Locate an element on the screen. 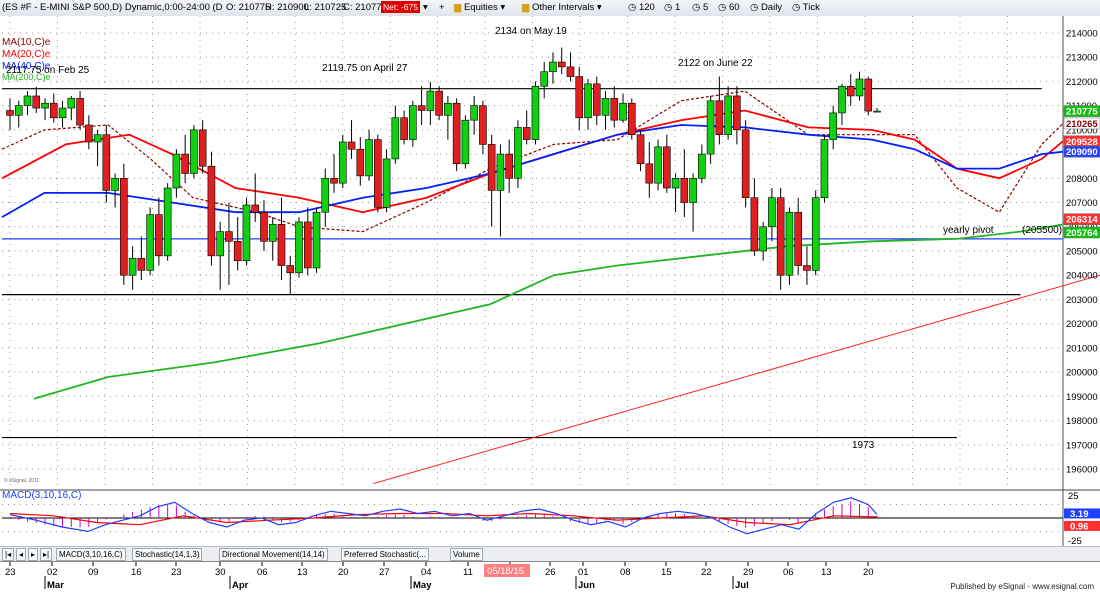  toolbar-menu-icon: ▾ is located at coordinates (425, 7).